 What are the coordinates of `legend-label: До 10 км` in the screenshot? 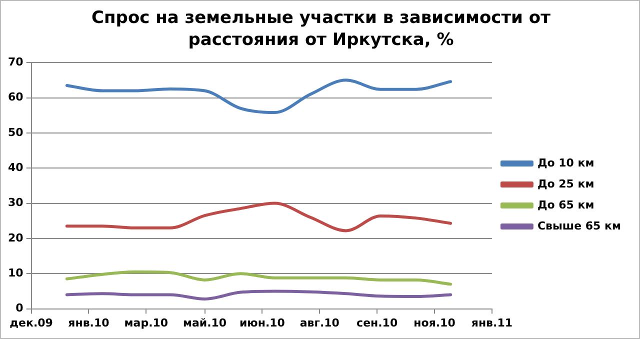 It's located at (565, 163).